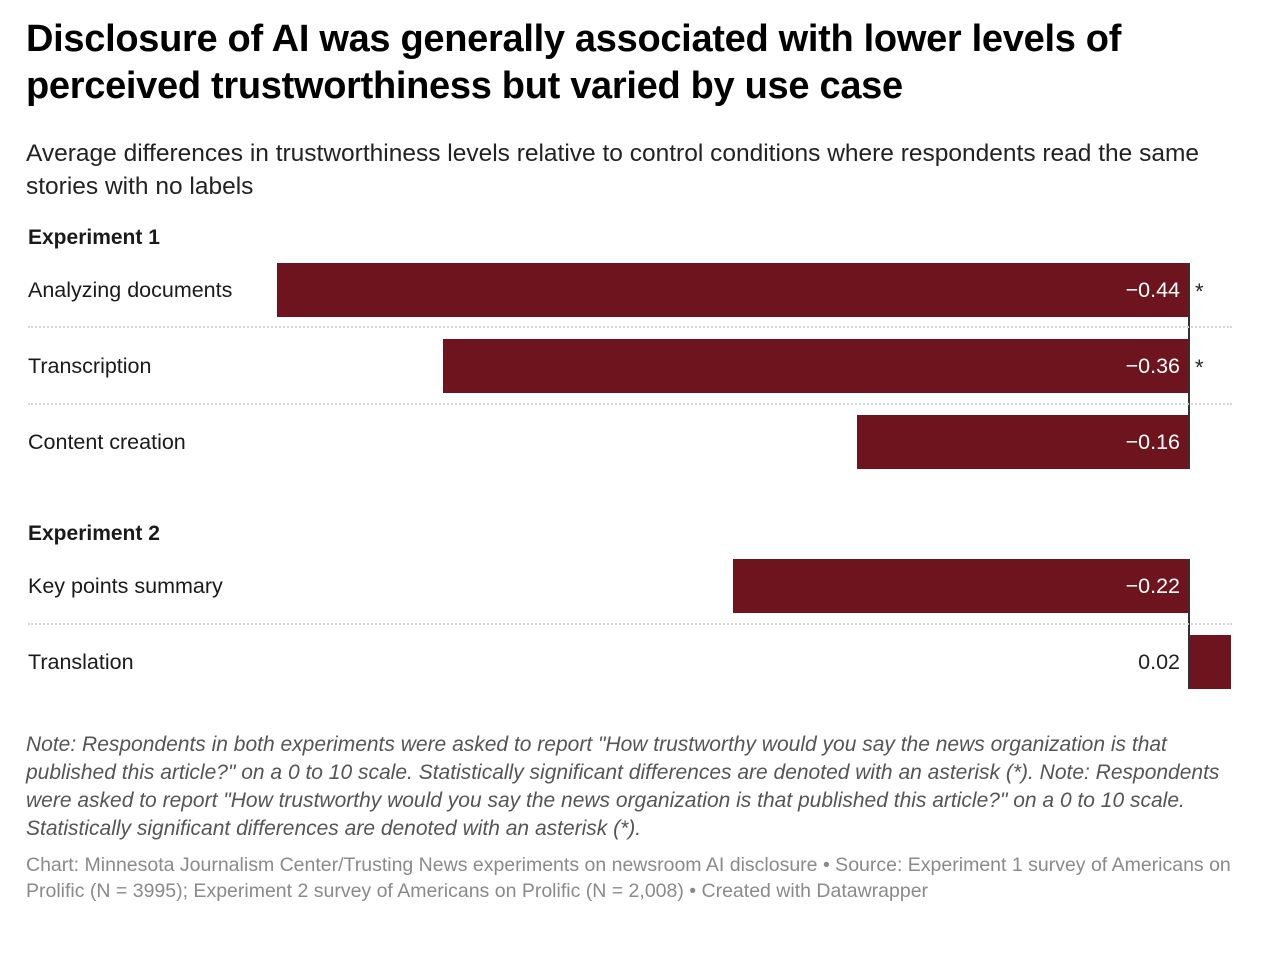  Describe the element at coordinates (94, 533) in the screenshot. I see `group-label-experiment-2: Experiment 2` at that location.